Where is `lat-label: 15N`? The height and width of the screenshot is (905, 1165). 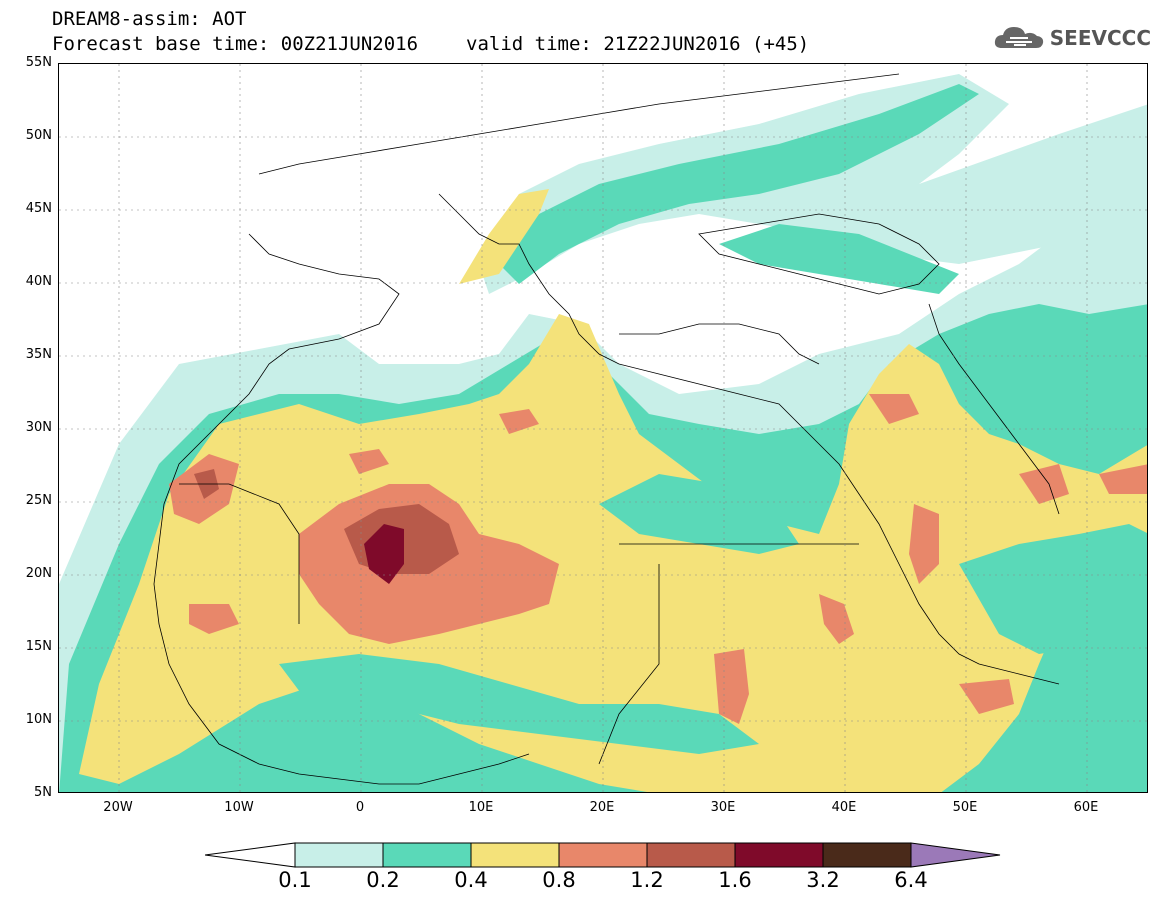
lat-label: 15N is located at coordinates (38, 646).